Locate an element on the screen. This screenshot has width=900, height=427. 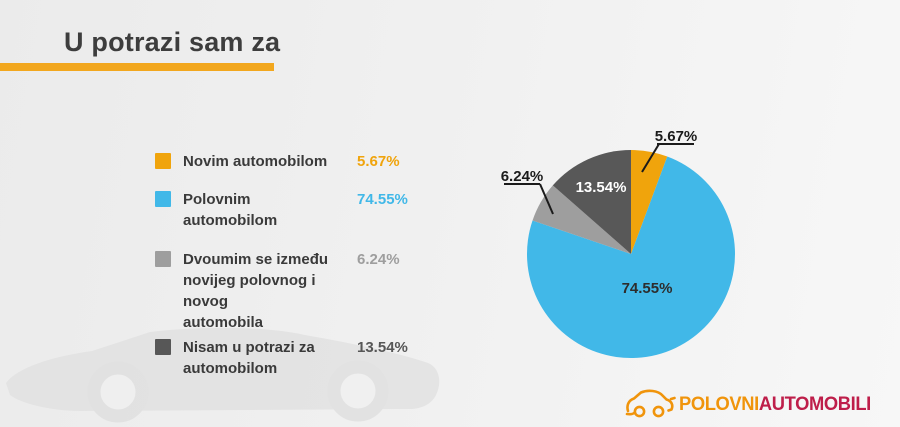
legend-value: 5.67% is located at coordinates (378, 161).